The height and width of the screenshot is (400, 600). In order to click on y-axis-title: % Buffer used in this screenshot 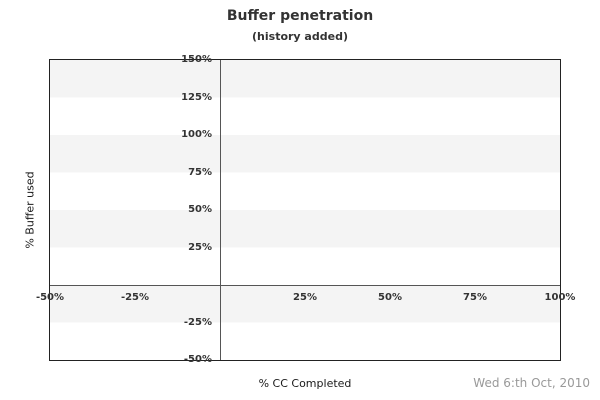, I will do `click(30, 210)`.